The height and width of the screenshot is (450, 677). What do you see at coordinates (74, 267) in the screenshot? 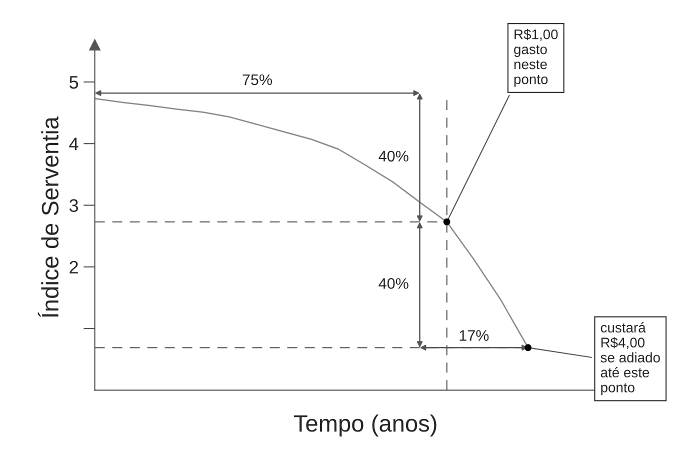
I see `y-tick-label: 2` at bounding box center [74, 267].